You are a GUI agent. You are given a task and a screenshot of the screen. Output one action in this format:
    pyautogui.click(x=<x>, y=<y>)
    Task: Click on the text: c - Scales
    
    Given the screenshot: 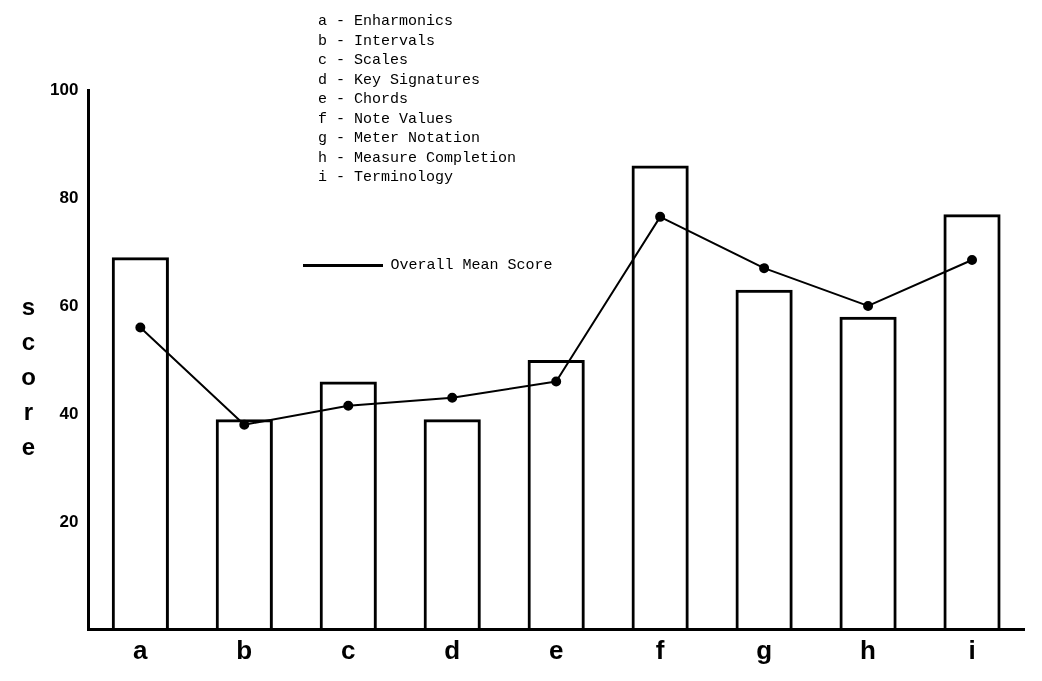 What is the action you would take?
    pyautogui.click(x=363, y=61)
    